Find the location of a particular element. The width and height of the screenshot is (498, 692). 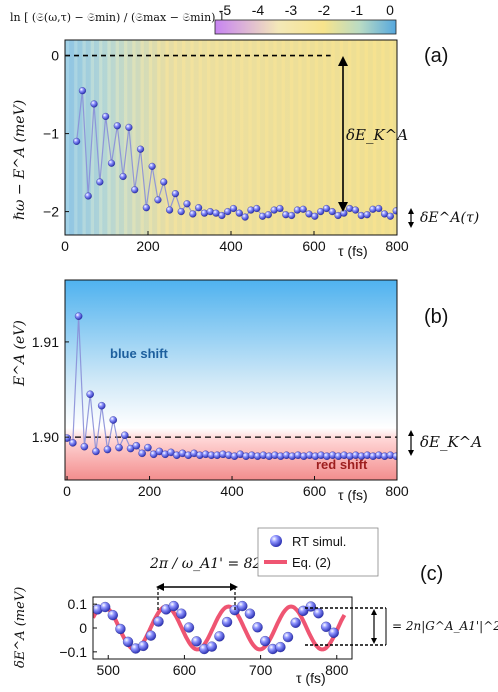

panel-a-oscillation-label: δE^A(τ) is located at coordinates (449, 218).